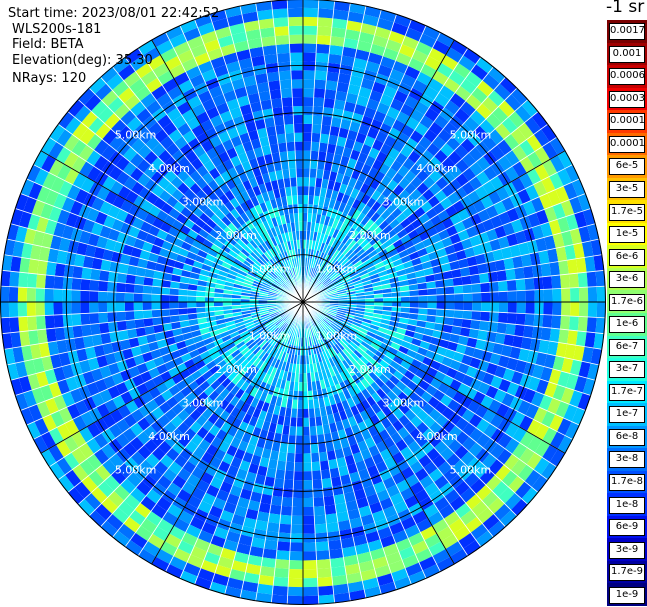 The image size is (647, 607). I want to click on colorbar-title: -1 sr, so click(625, 8).